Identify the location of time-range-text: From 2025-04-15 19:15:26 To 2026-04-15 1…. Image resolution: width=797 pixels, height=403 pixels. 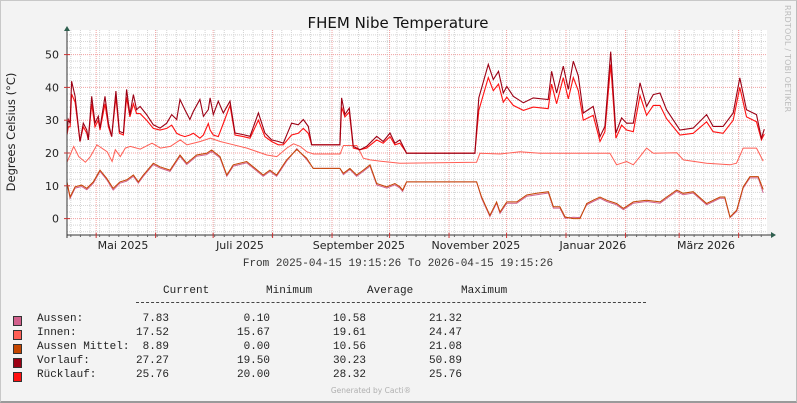
(398, 264).